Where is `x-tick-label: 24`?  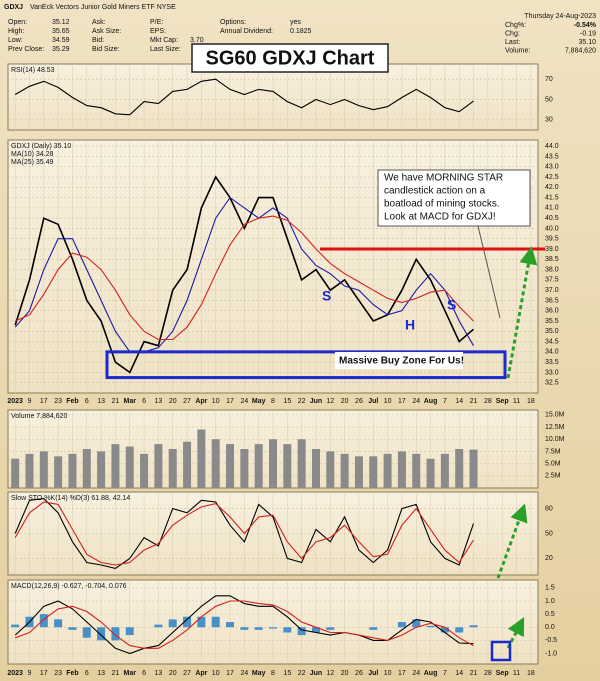
x-tick-label: 24 is located at coordinates (244, 673).